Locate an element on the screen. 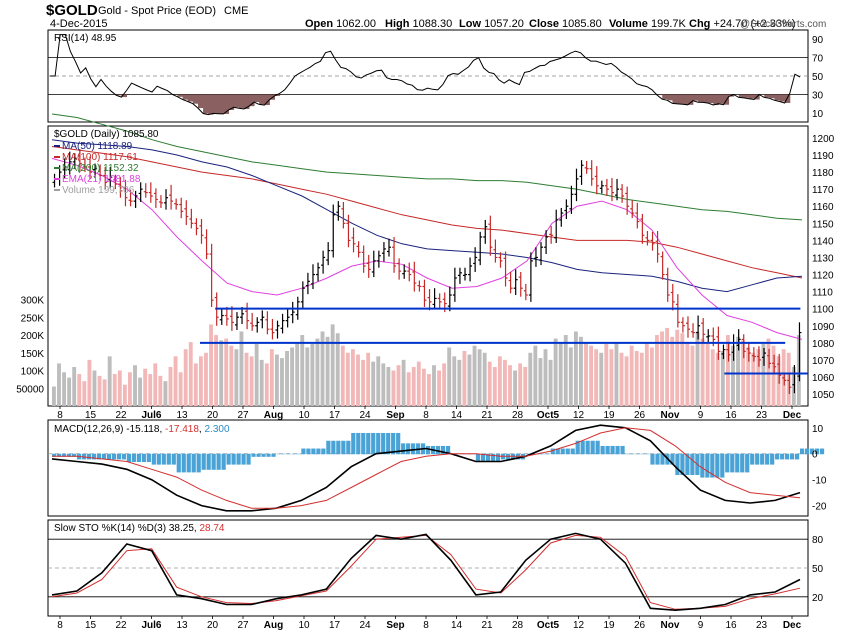  date-tick-label: 14 is located at coordinates (457, 415).